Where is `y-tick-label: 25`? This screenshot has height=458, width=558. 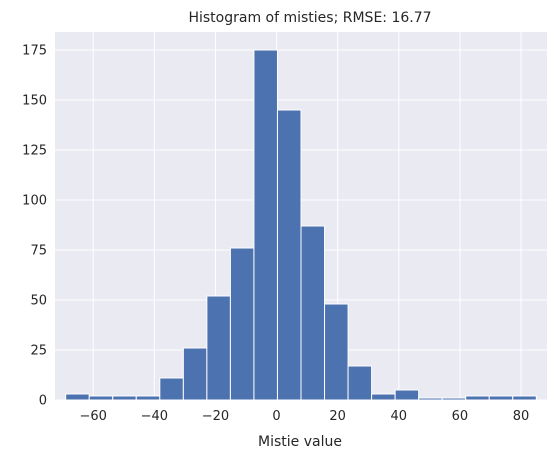 y-tick-label: 25 is located at coordinates (38, 351).